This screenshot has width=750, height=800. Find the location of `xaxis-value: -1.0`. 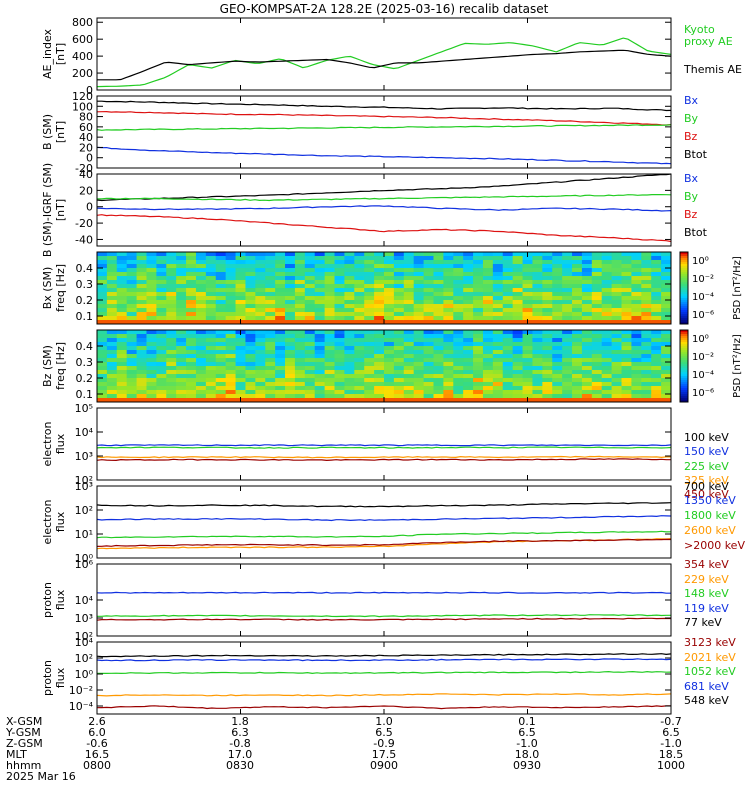

xaxis-value: -1.0 is located at coordinates (670, 743).